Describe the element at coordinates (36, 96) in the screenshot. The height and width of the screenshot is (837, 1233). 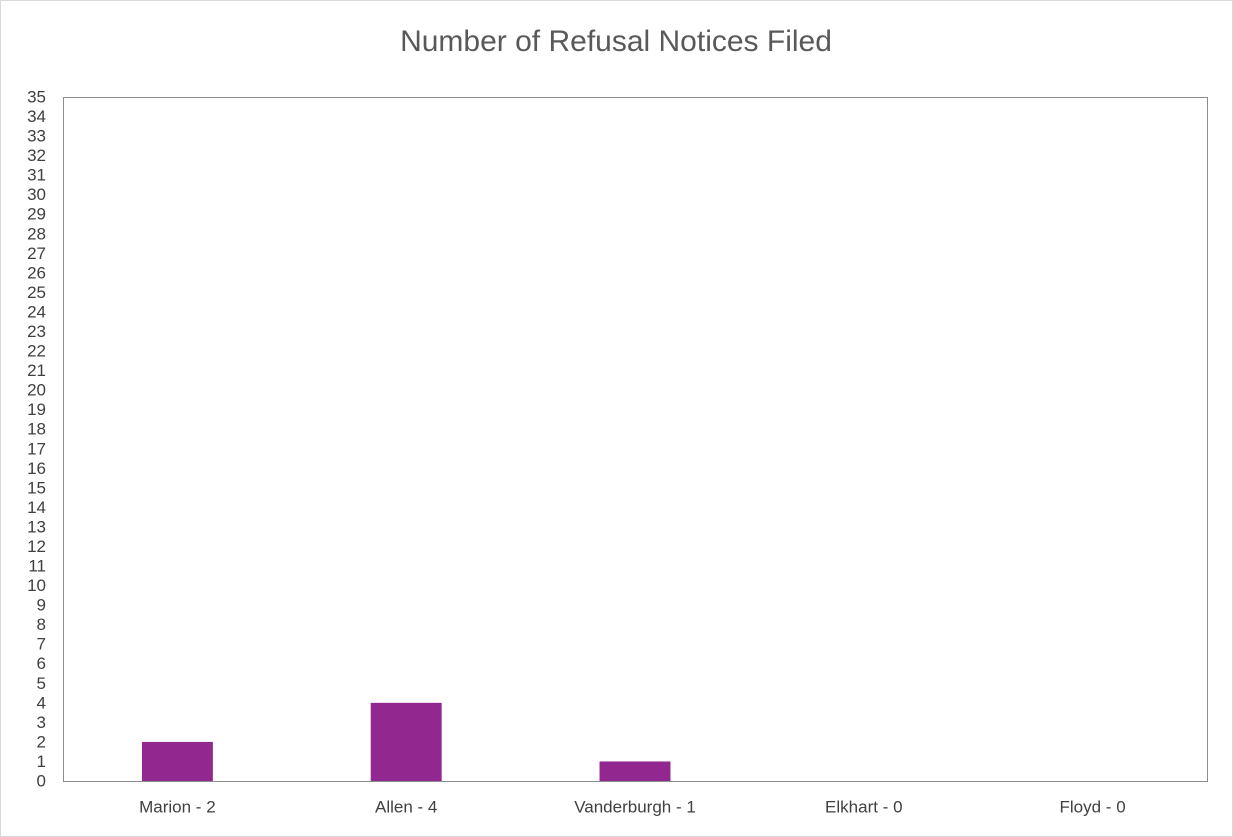
I see `y-tick-label: 35` at that location.